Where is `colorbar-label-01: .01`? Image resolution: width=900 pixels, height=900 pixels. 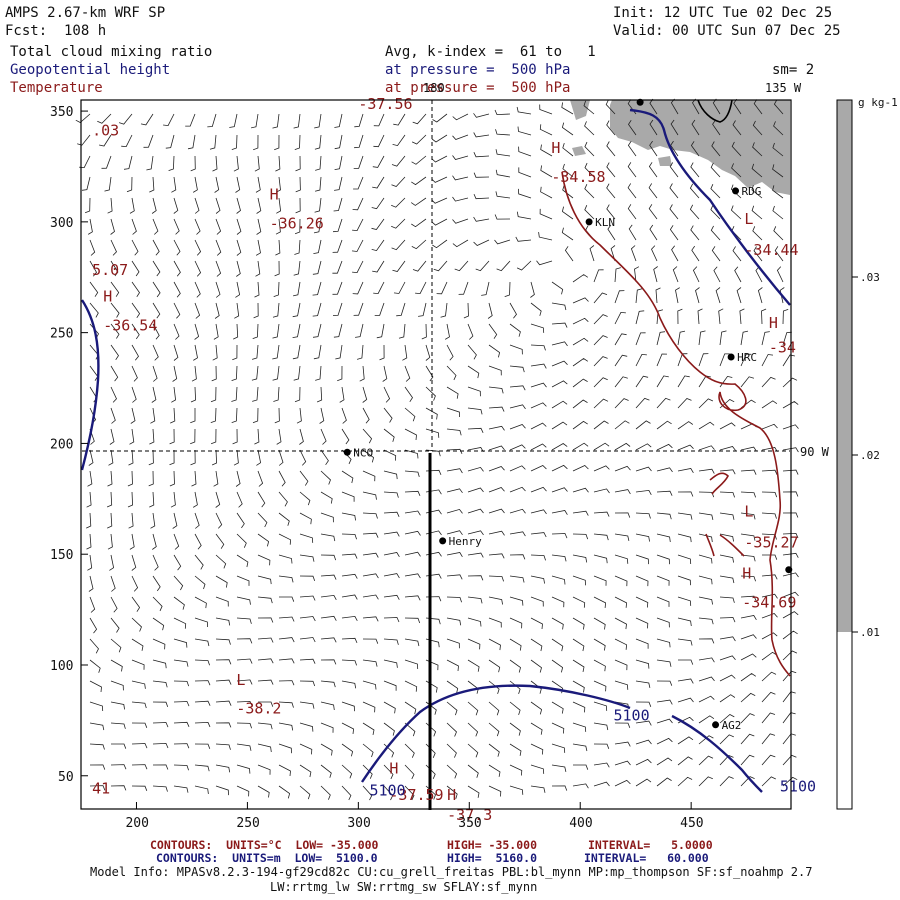
colorbar-label-01: .01 is located at coordinates (870, 632).